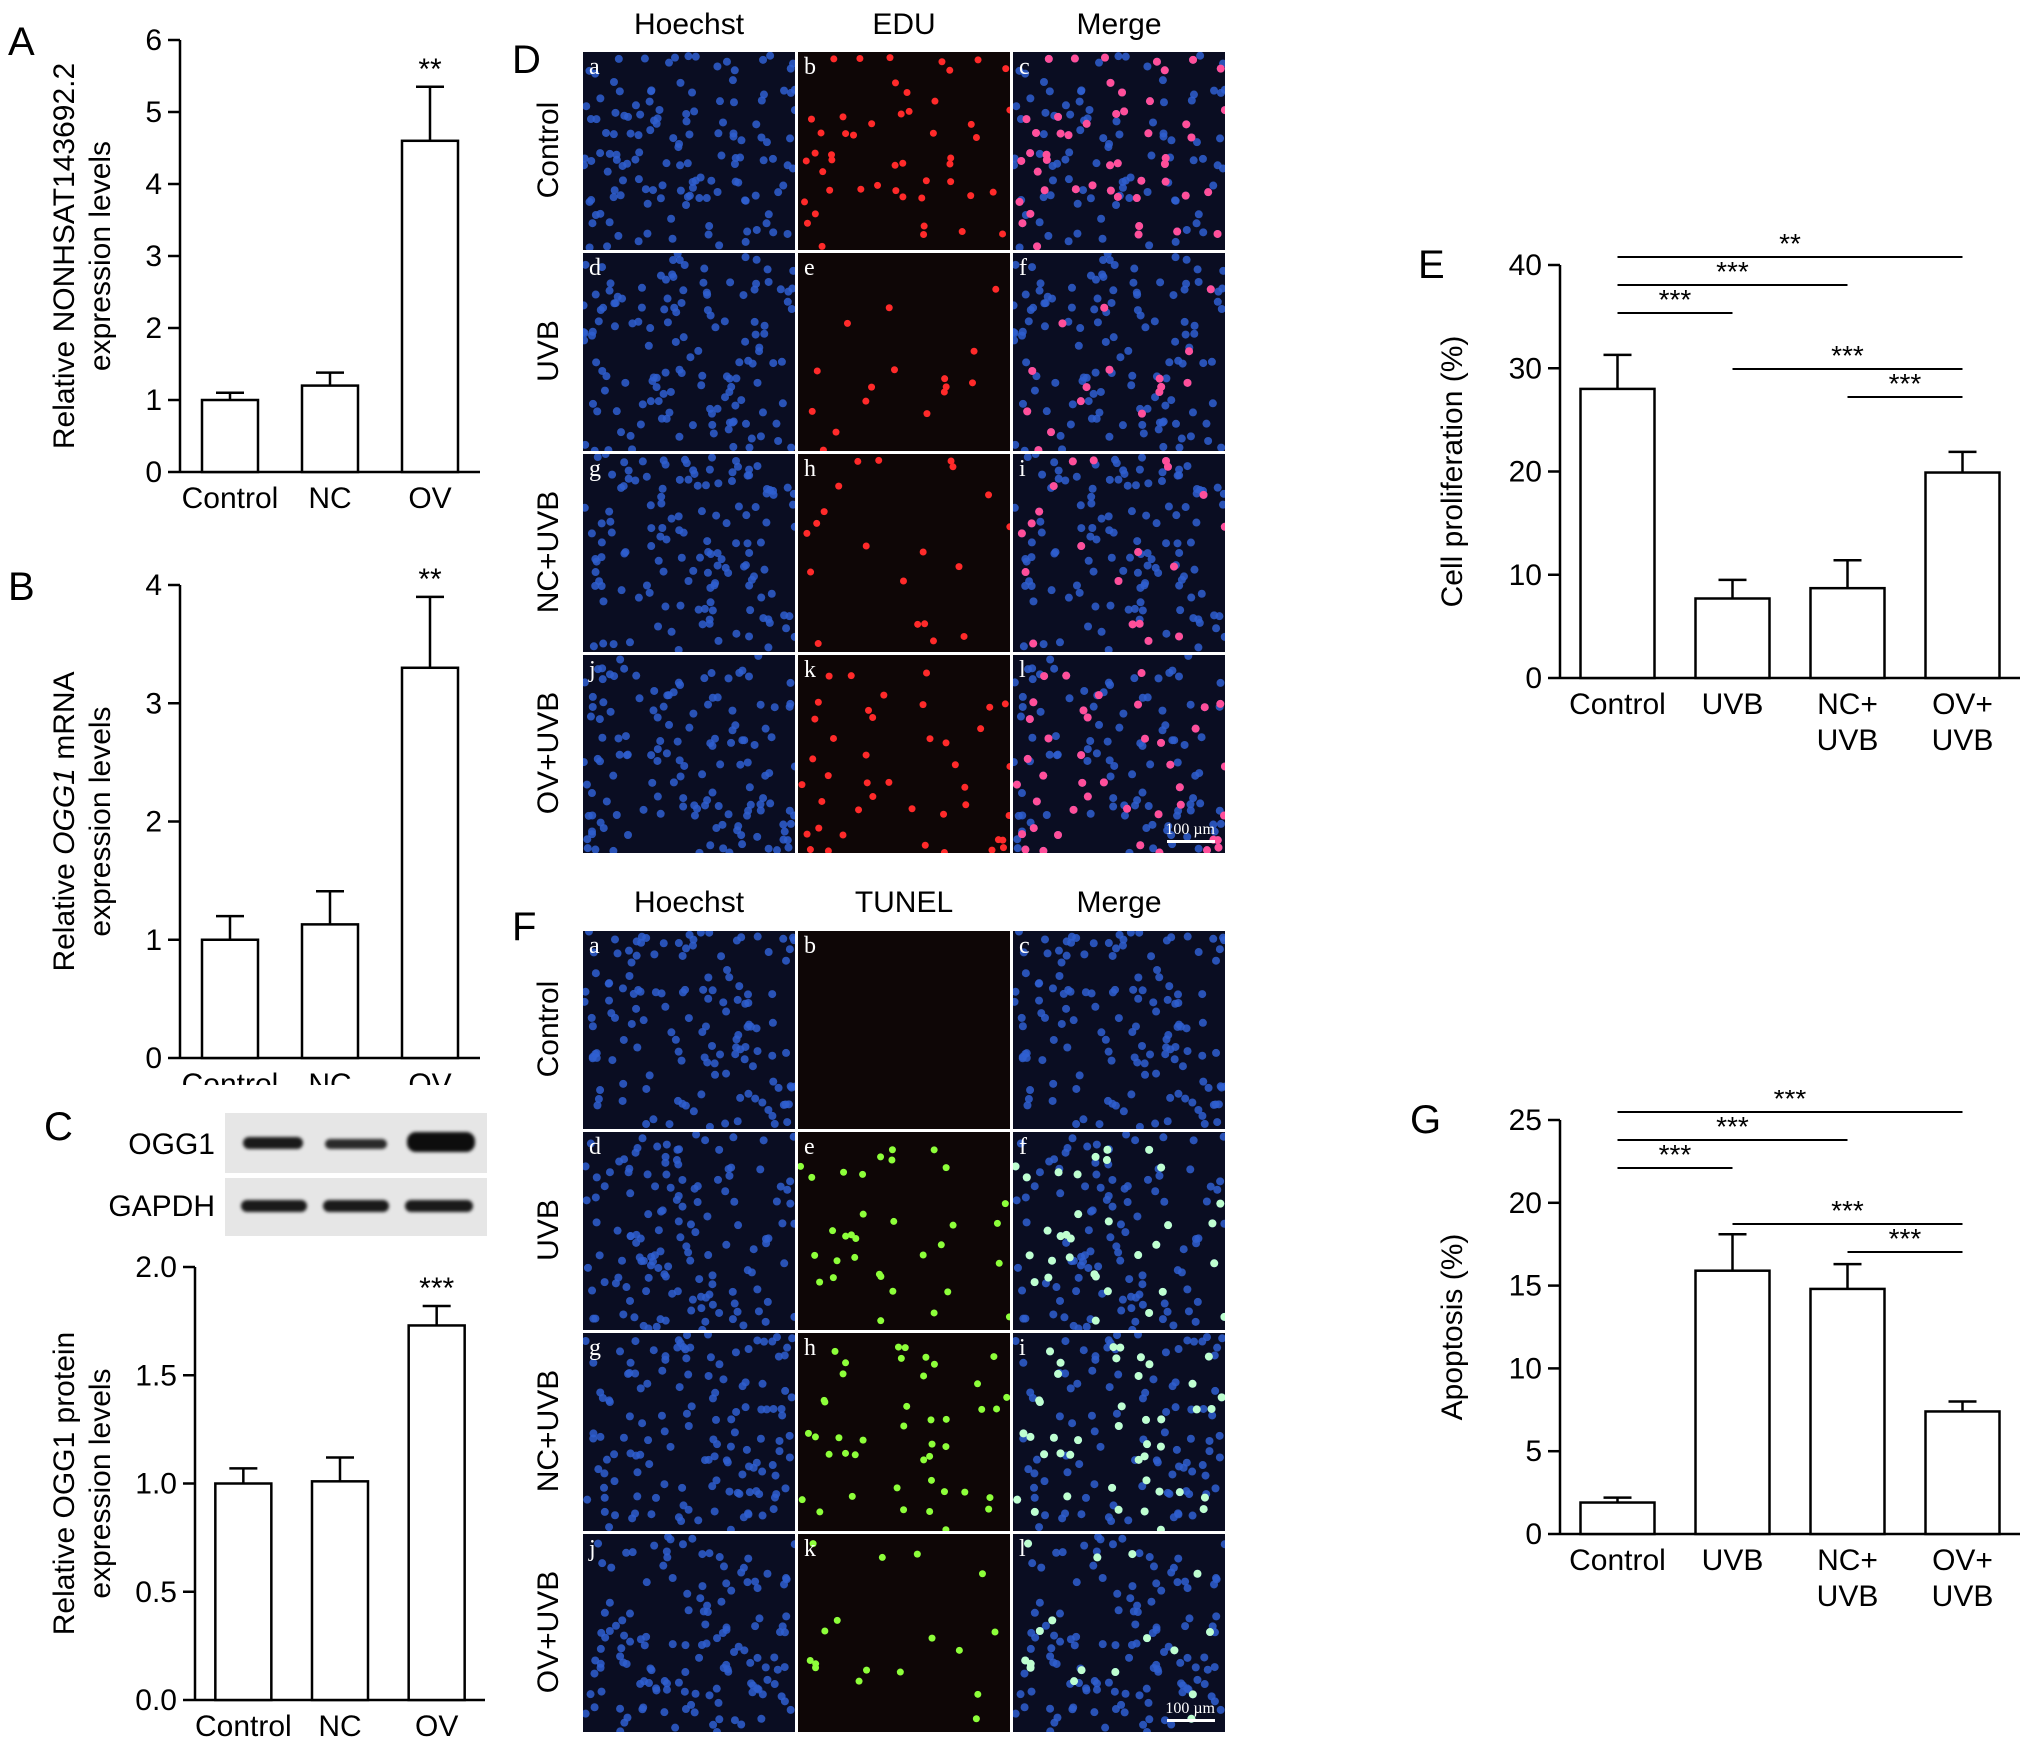  Describe the element at coordinates (64, 256) in the screenshot. I see `y-axis-label: Relative NONHSAT143692.2` at that location.